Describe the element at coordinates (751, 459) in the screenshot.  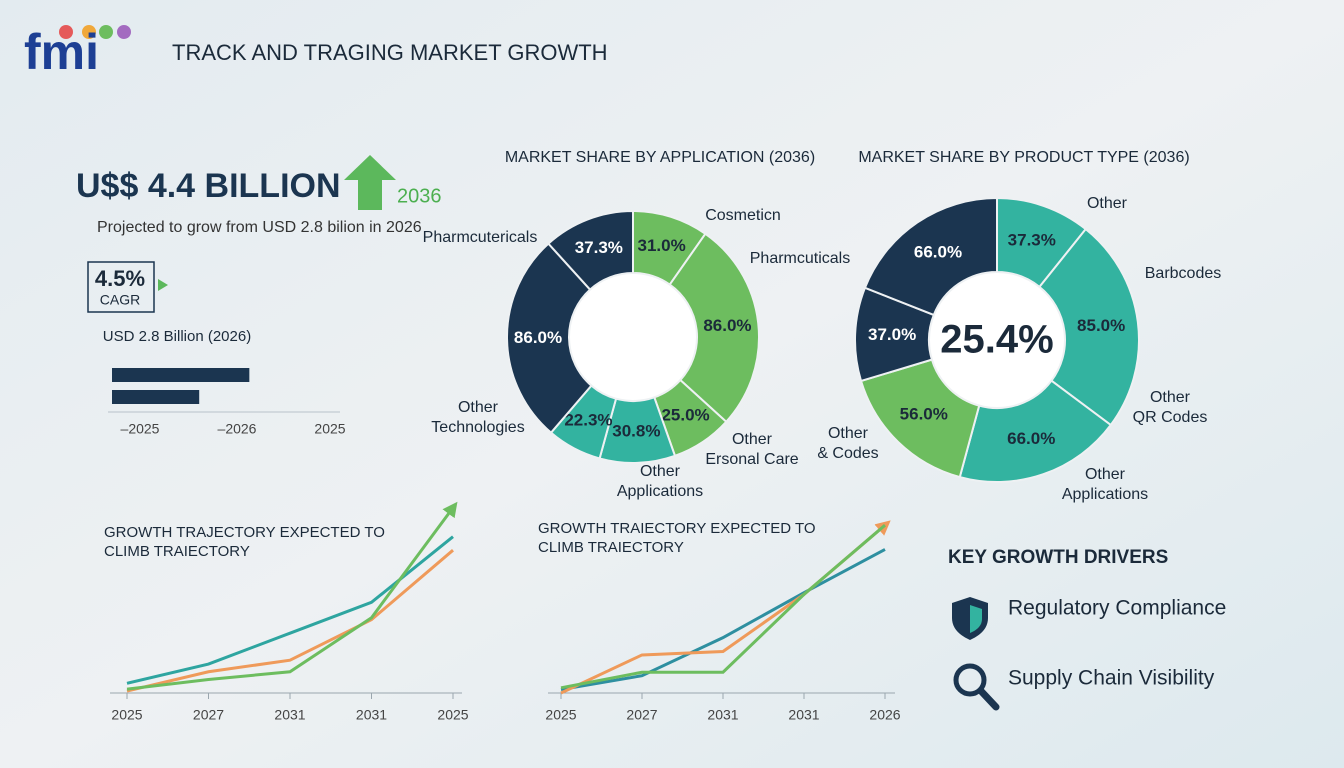
I see `callout: Ersonal Care` at that location.